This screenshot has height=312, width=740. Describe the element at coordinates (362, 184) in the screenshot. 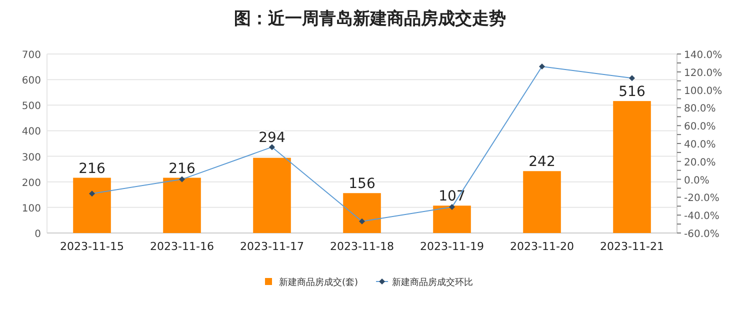

I see `data-label: 156` at that location.